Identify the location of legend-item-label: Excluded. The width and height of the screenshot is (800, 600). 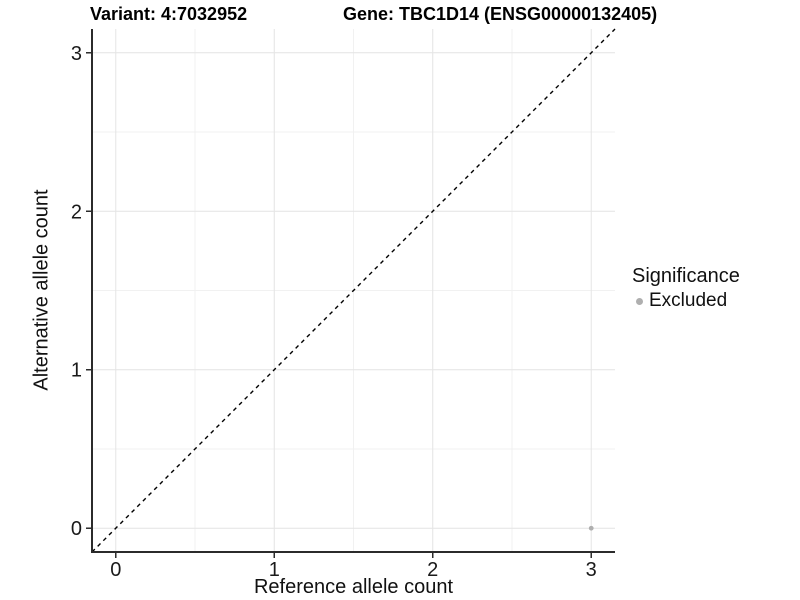
(688, 300).